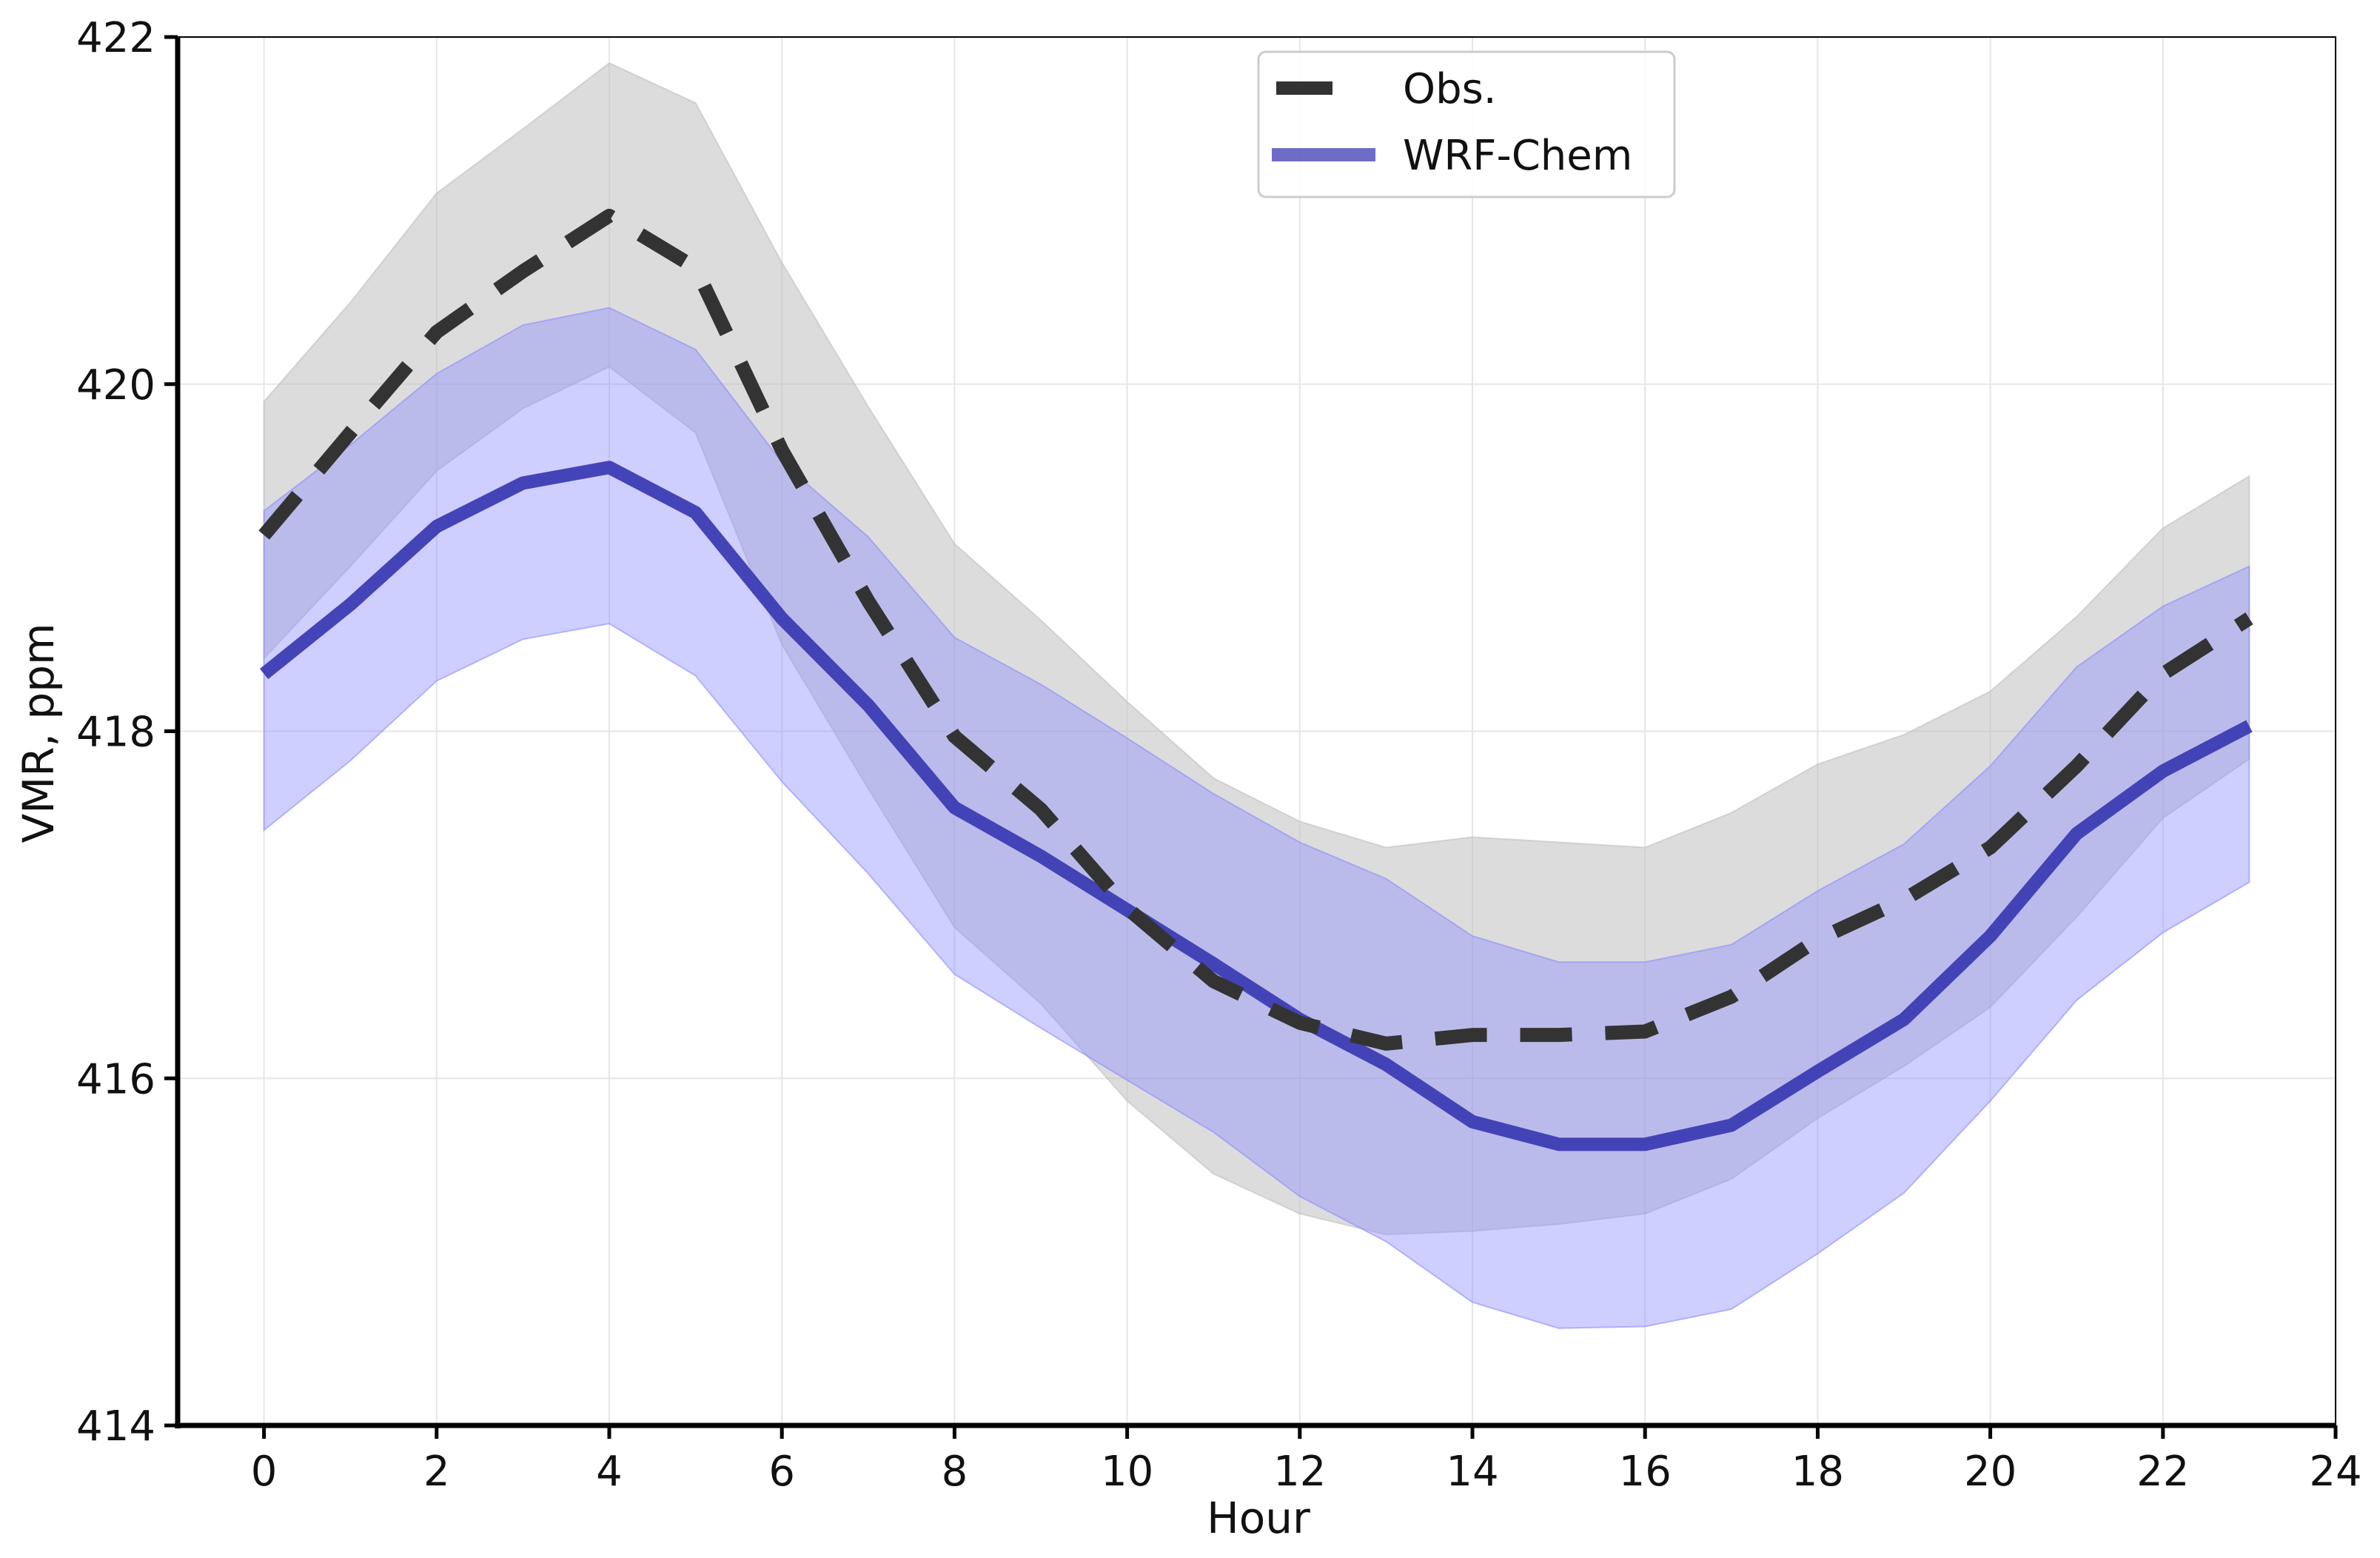 The image size is (2380, 1558). I want to click on x-tick-label: 22, so click(2162, 1472).